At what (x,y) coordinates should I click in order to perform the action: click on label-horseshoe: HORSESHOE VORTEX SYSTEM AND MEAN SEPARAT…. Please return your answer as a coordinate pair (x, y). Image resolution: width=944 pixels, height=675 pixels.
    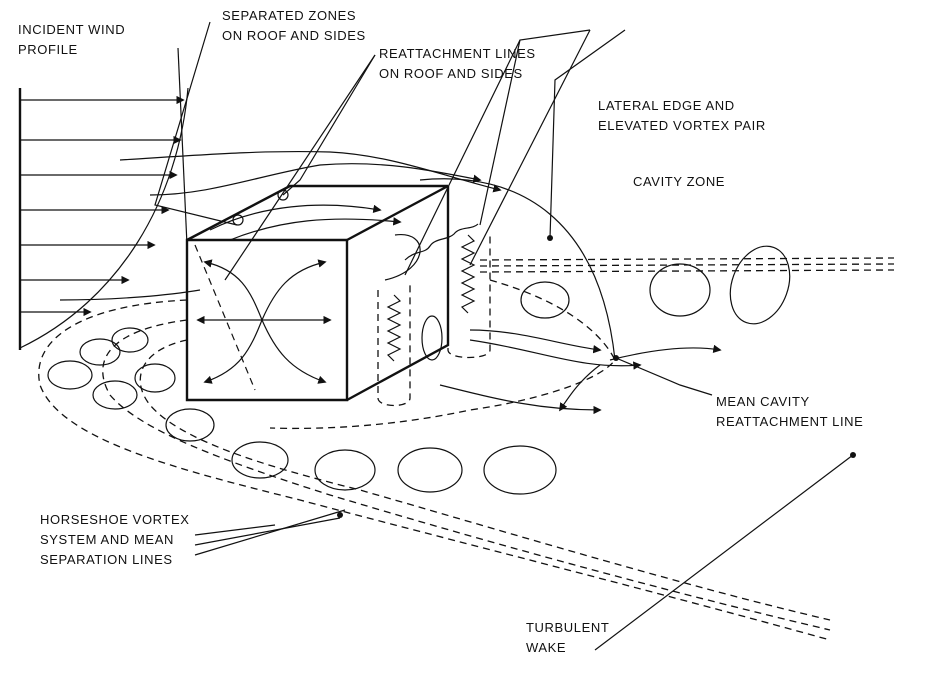
    Looking at the image, I should click on (117, 539).